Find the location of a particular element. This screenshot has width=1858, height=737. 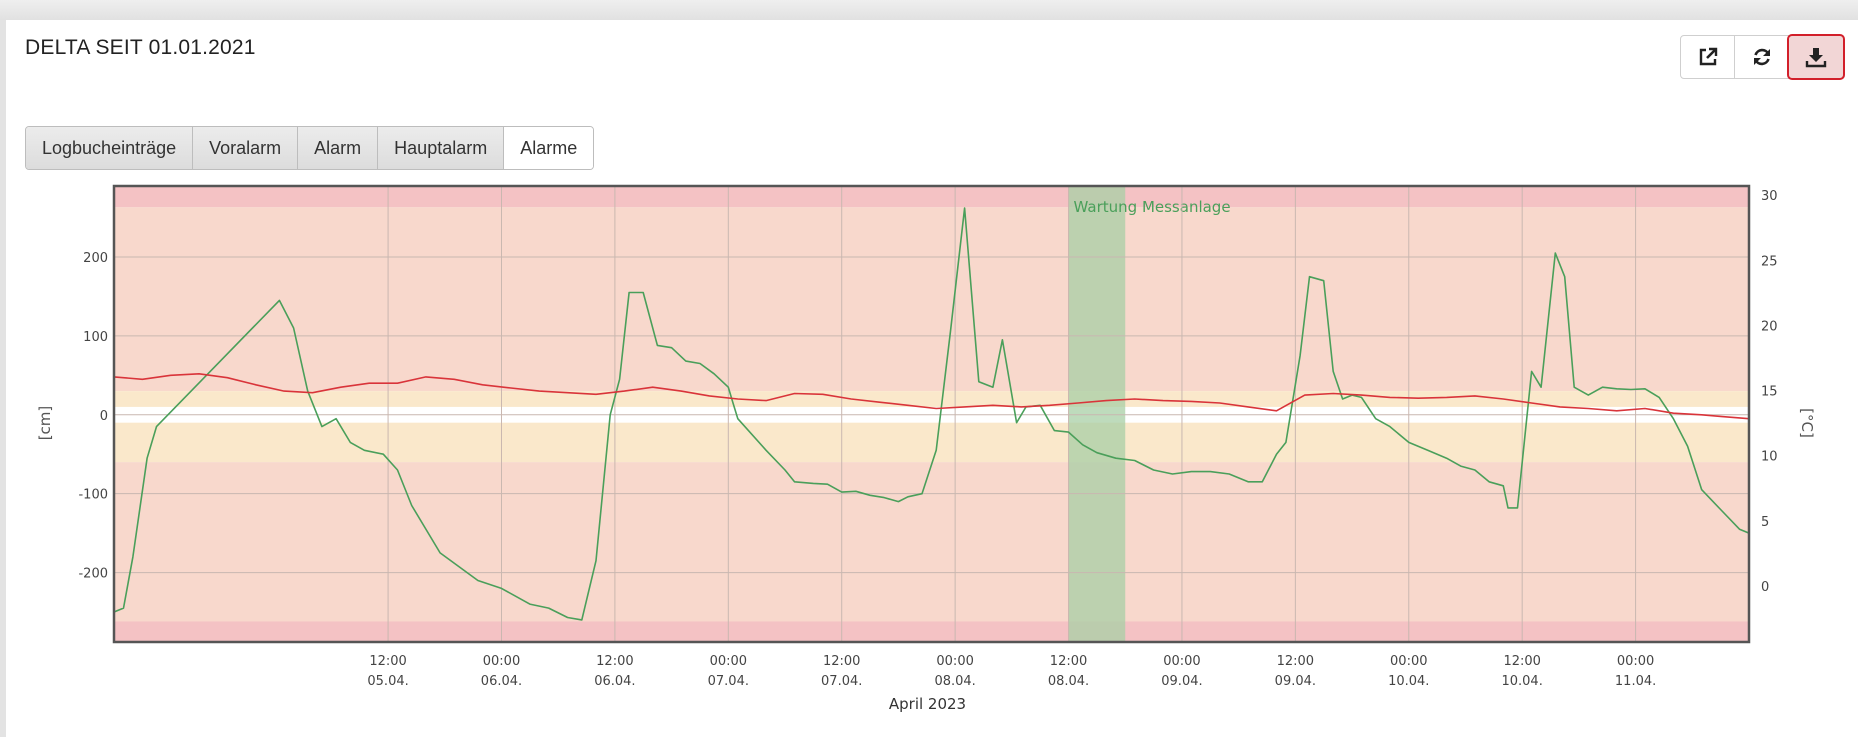

right-axis: 30 25 20 15 10 5 0 is located at coordinates (1769, 392).